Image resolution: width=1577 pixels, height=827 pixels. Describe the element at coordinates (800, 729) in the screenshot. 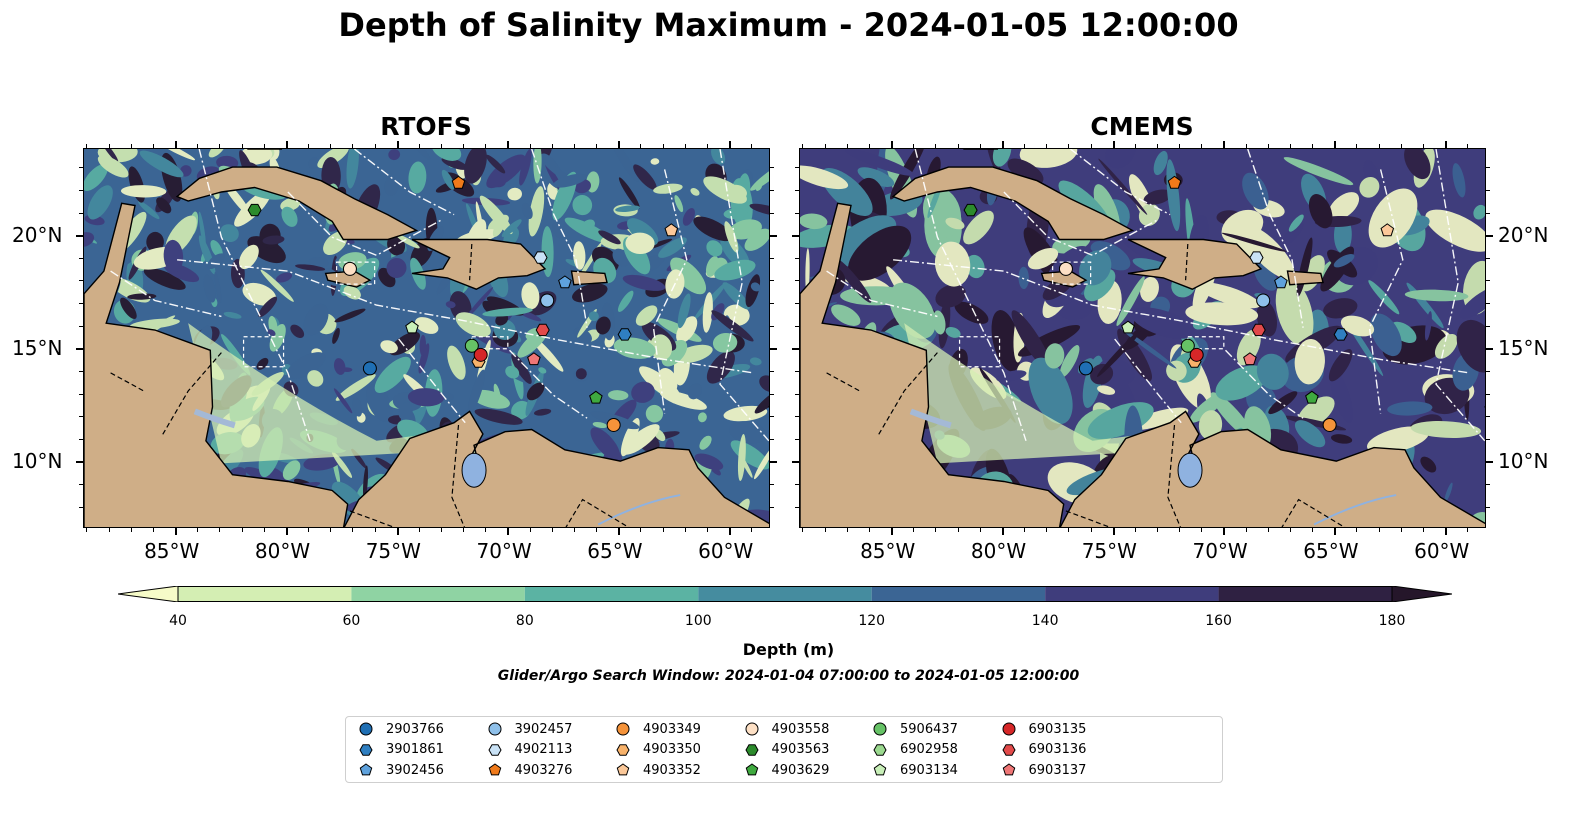

I see `legend-label: 4903558` at that location.